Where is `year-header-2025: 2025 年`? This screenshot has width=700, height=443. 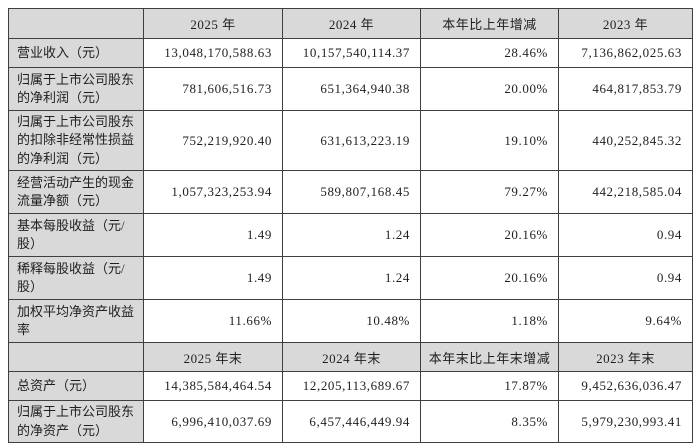 year-header-2025: 2025 年 is located at coordinates (213, 23).